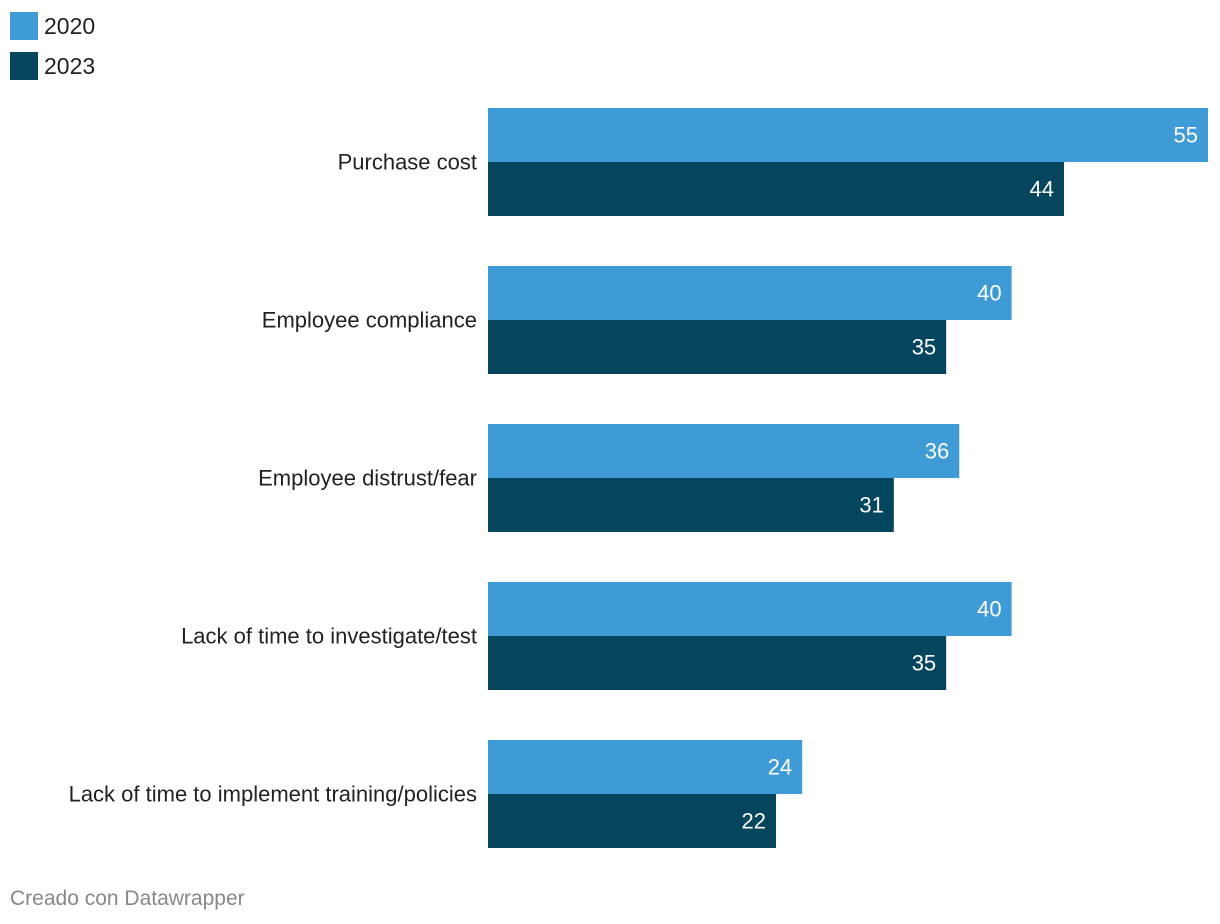 The image size is (1220, 924). What do you see at coordinates (937, 451) in the screenshot?
I see `value-label-2020-employee-distrust-fear: 36` at bounding box center [937, 451].